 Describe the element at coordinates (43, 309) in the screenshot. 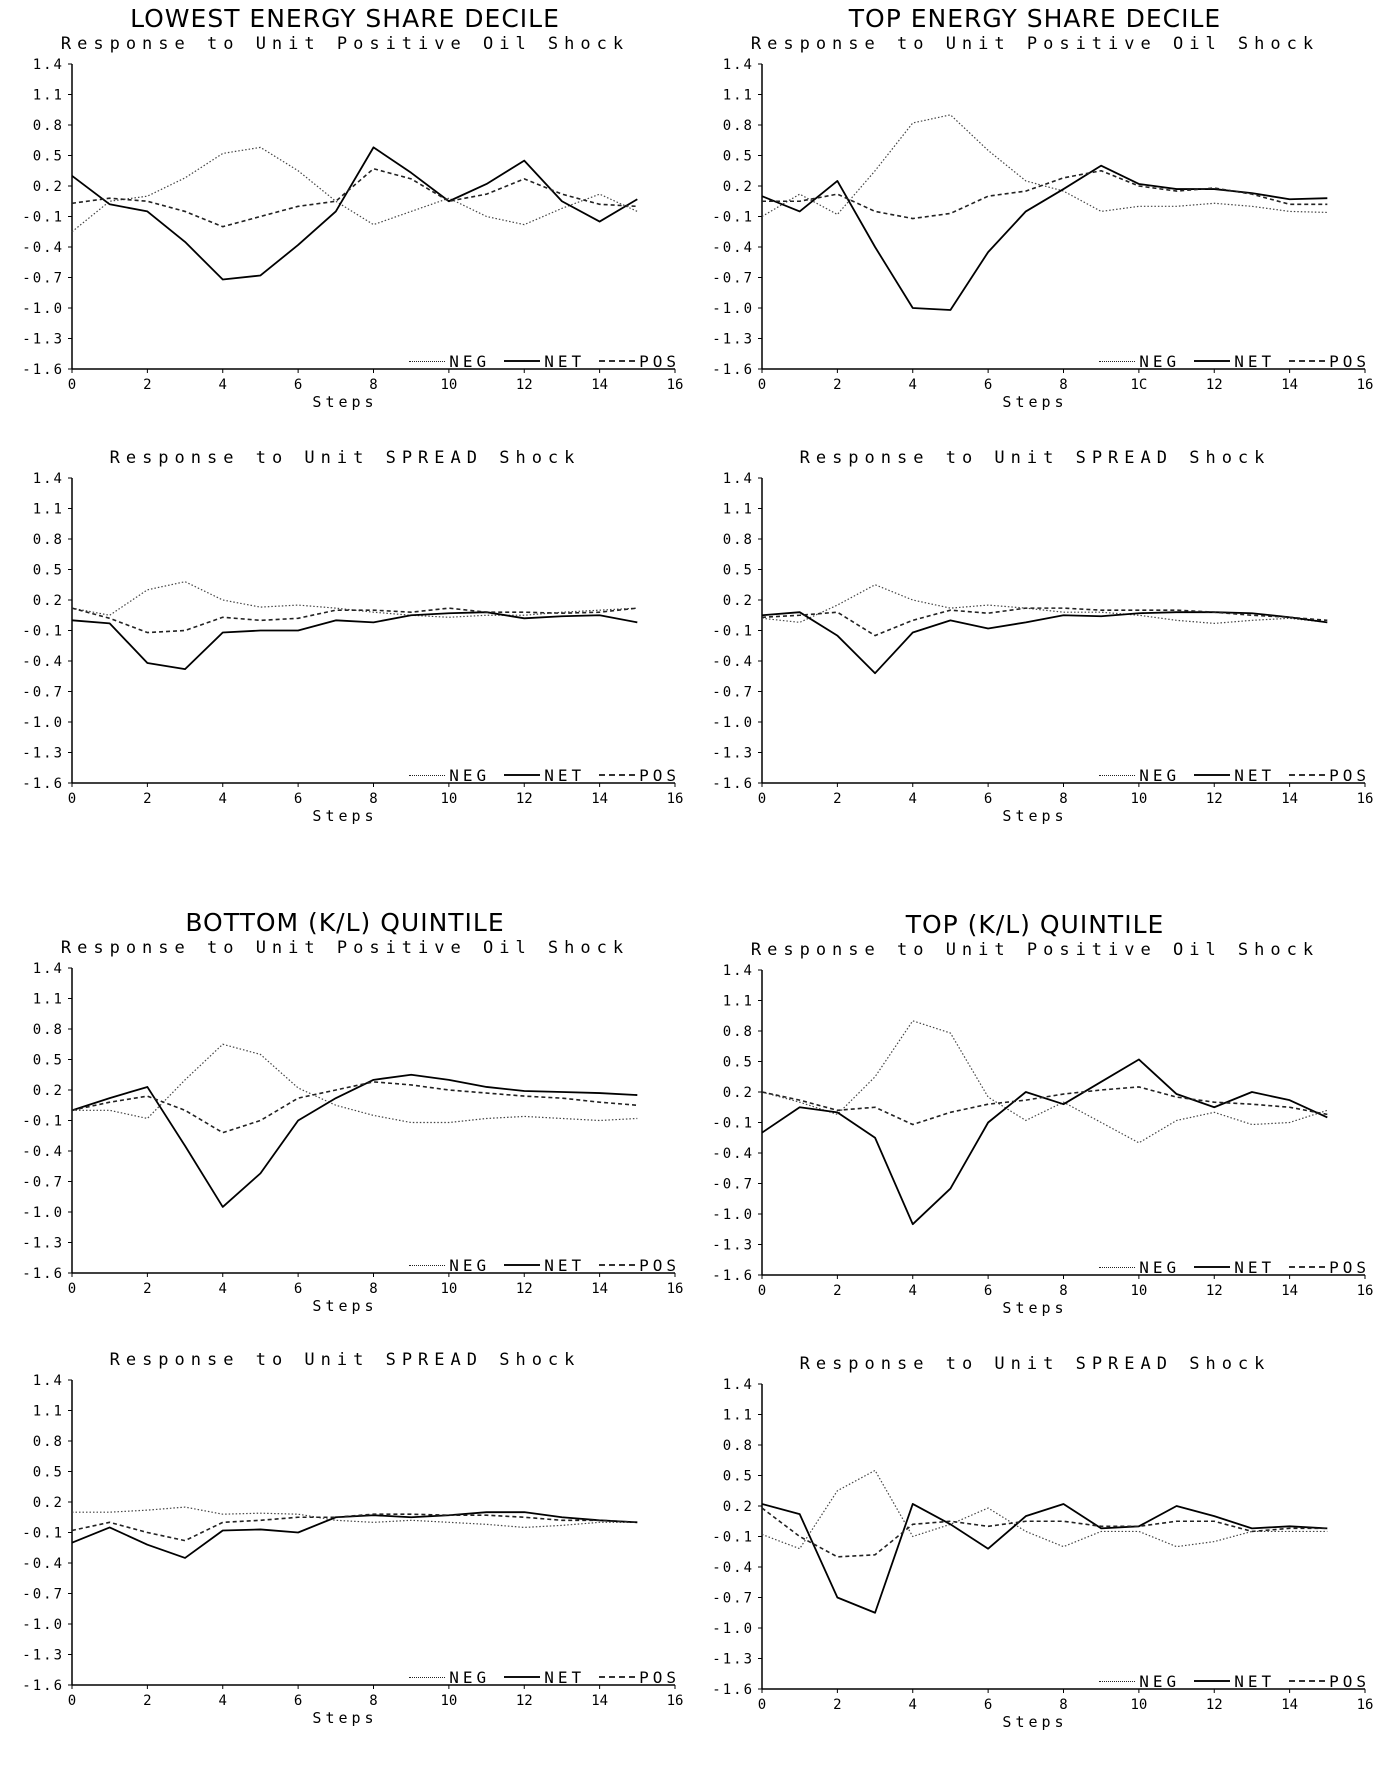

I see `y-tick-label: -1.0` at that location.